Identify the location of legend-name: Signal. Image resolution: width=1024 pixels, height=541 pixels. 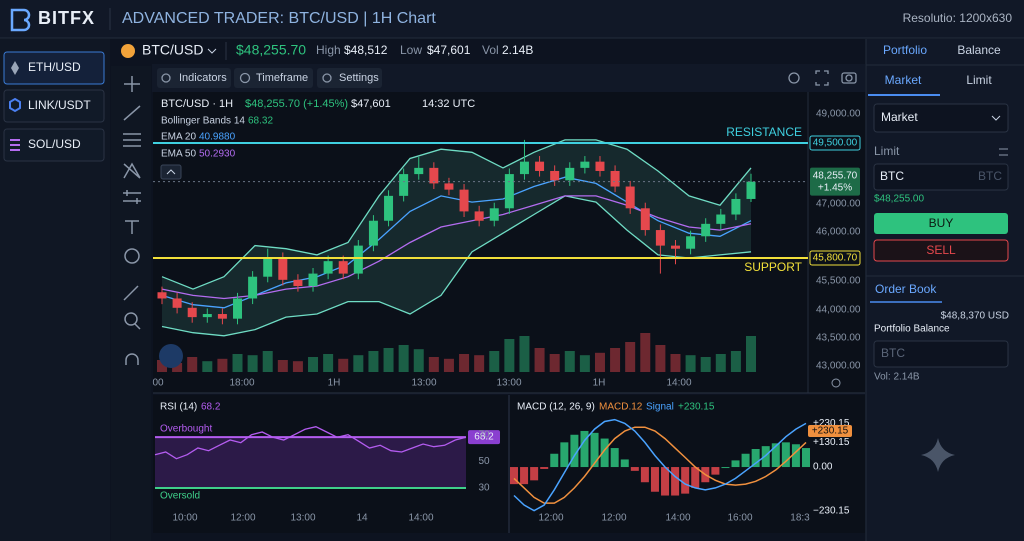
(660, 407).